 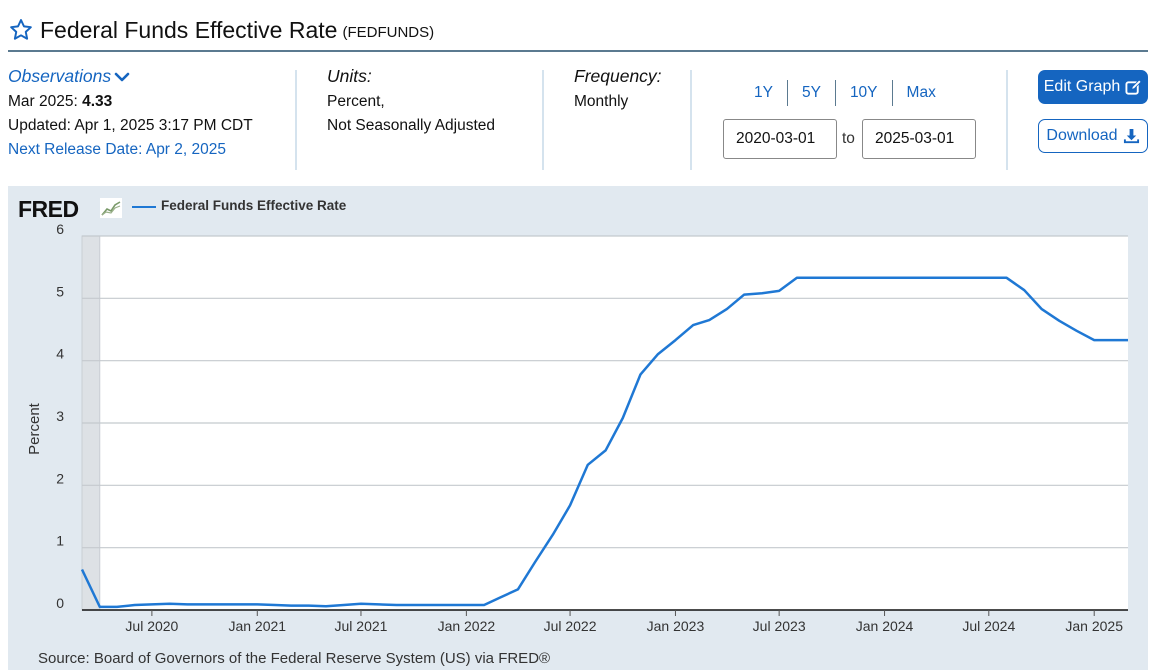 What do you see at coordinates (1133, 86) in the screenshot?
I see `edit-icon` at bounding box center [1133, 86].